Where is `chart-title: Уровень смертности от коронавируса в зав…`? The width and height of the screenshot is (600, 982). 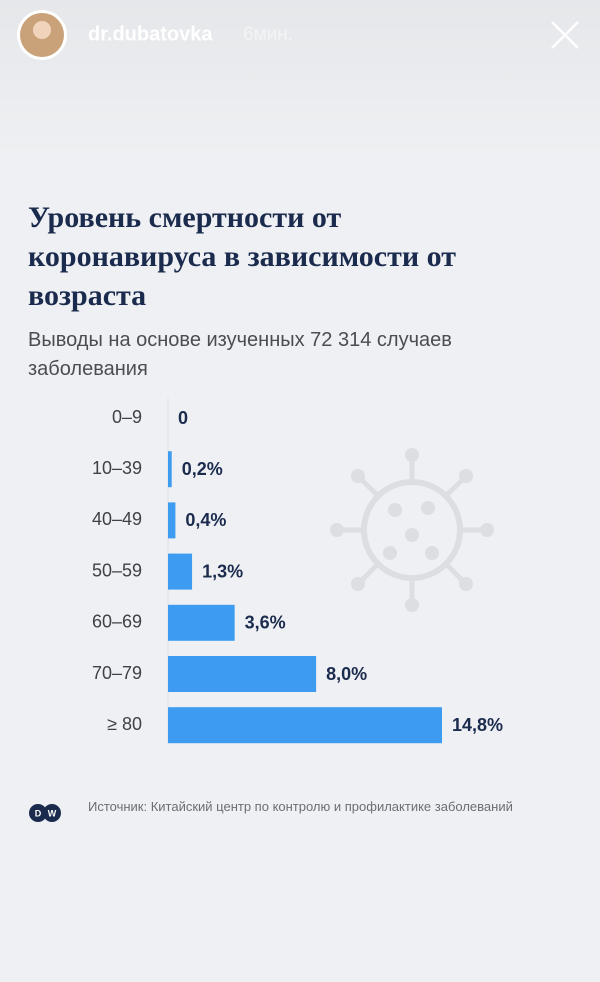
chart-title: Уровень смертности от коронавируса в зав… is located at coordinates (242, 256).